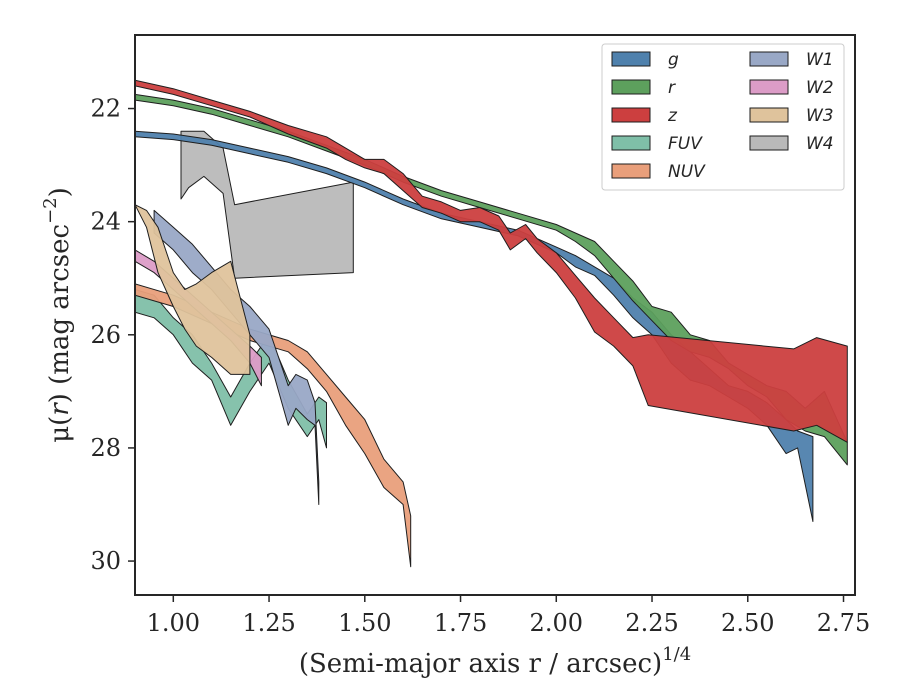 This screenshot has width=900, height=700. I want to click on legend-swatch-w3, so click(769, 115).